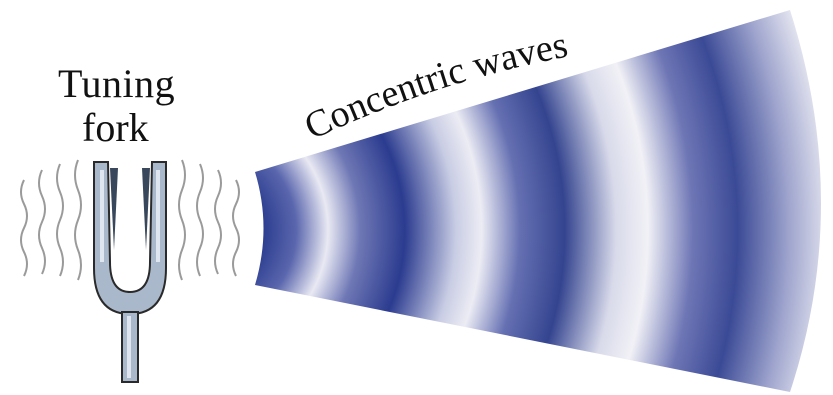  Describe the element at coordinates (129, 347) in the screenshot. I see `fork-stem-highlight` at that location.